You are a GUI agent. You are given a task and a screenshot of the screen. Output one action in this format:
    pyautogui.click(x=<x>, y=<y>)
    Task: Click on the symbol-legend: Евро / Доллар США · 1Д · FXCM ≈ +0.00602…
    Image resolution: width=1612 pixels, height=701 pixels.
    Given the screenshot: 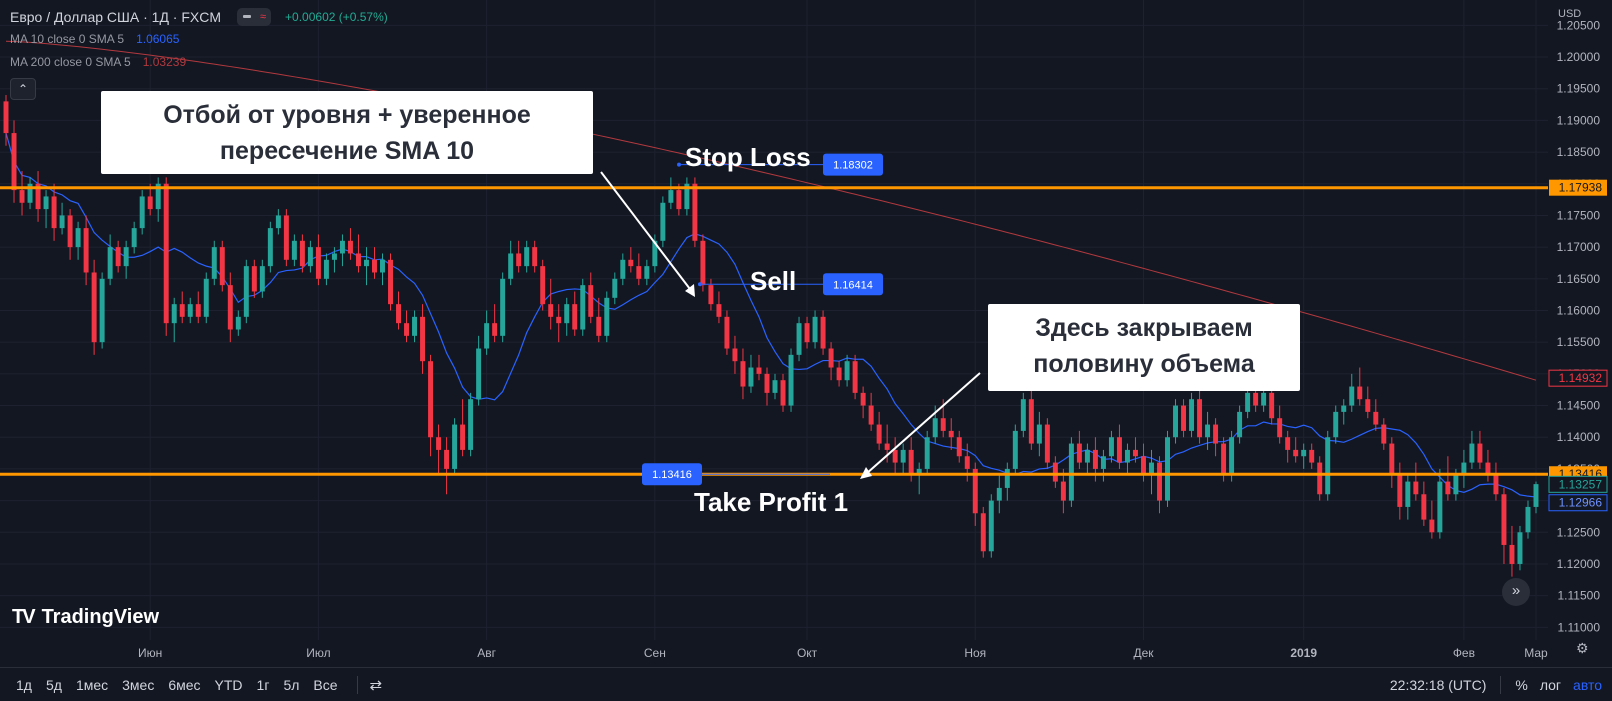 What is the action you would take?
    pyautogui.click(x=199, y=17)
    